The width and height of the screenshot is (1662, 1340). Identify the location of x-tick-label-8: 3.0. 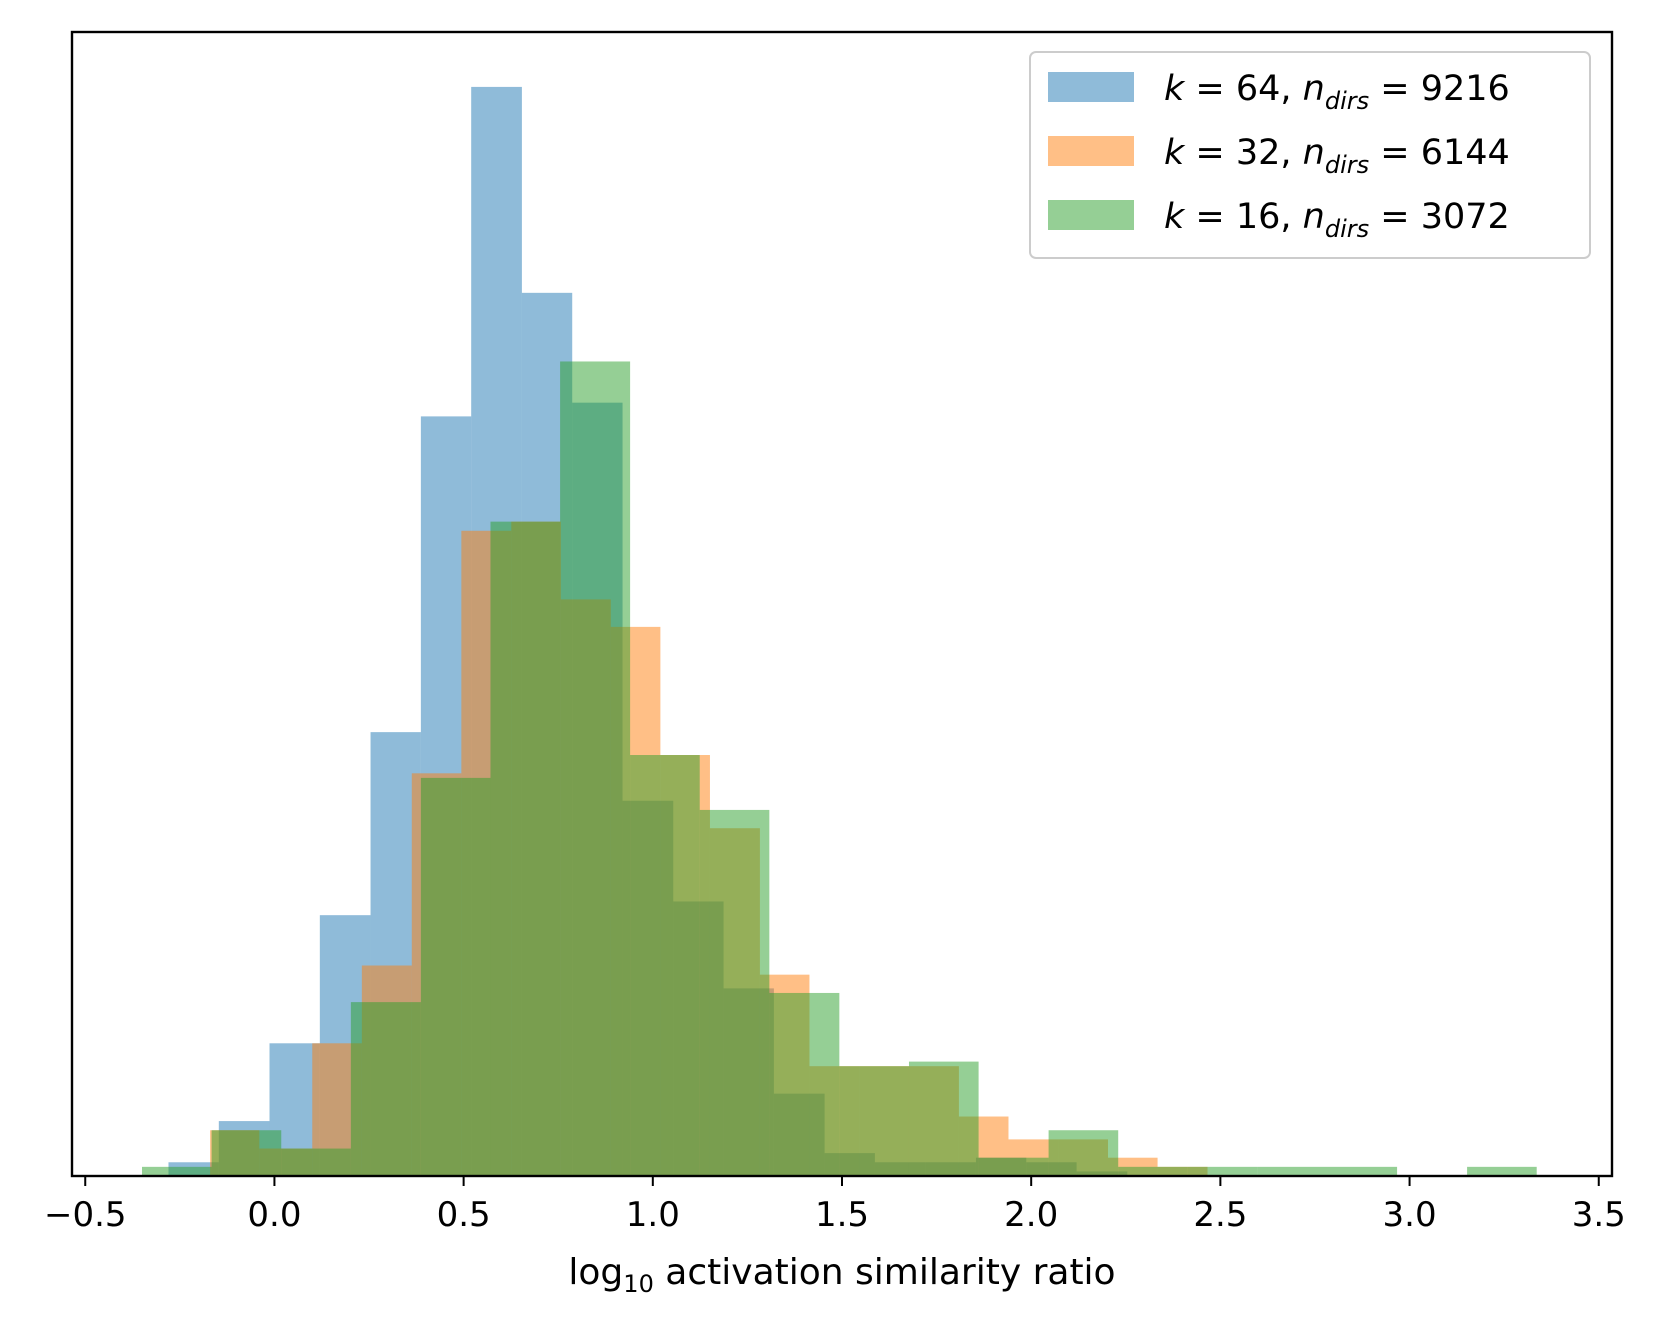
(1410, 1215).